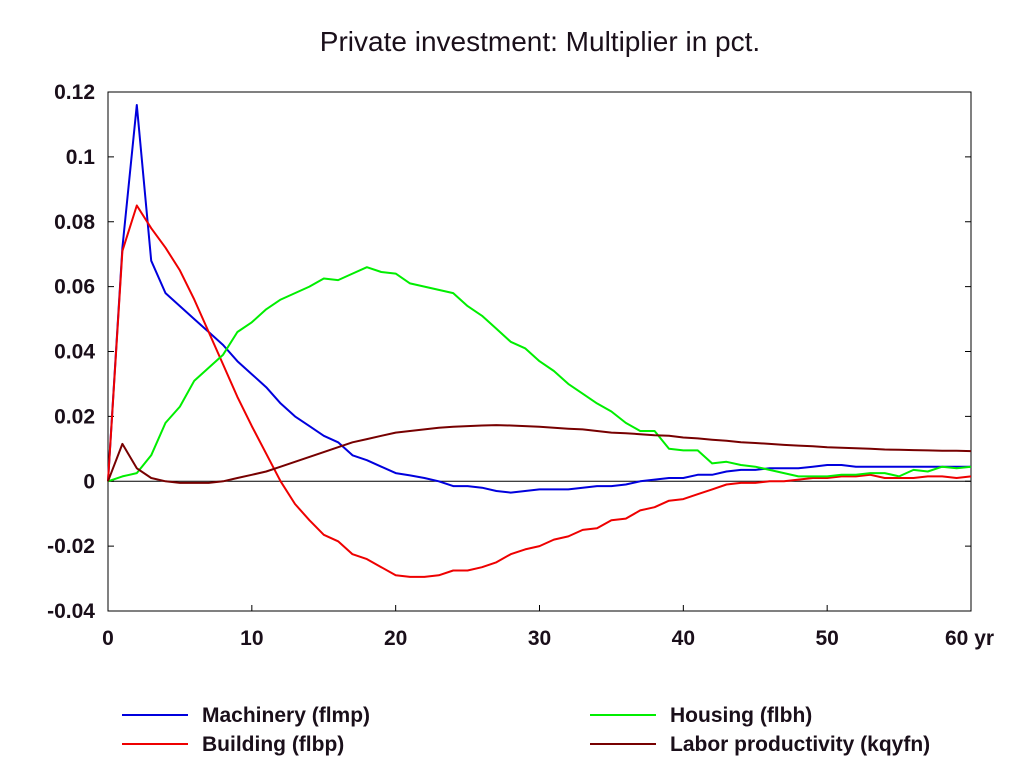 Image resolution: width=1024 pixels, height=778 pixels. I want to click on x-tick-label: 60 yr, so click(969, 638).